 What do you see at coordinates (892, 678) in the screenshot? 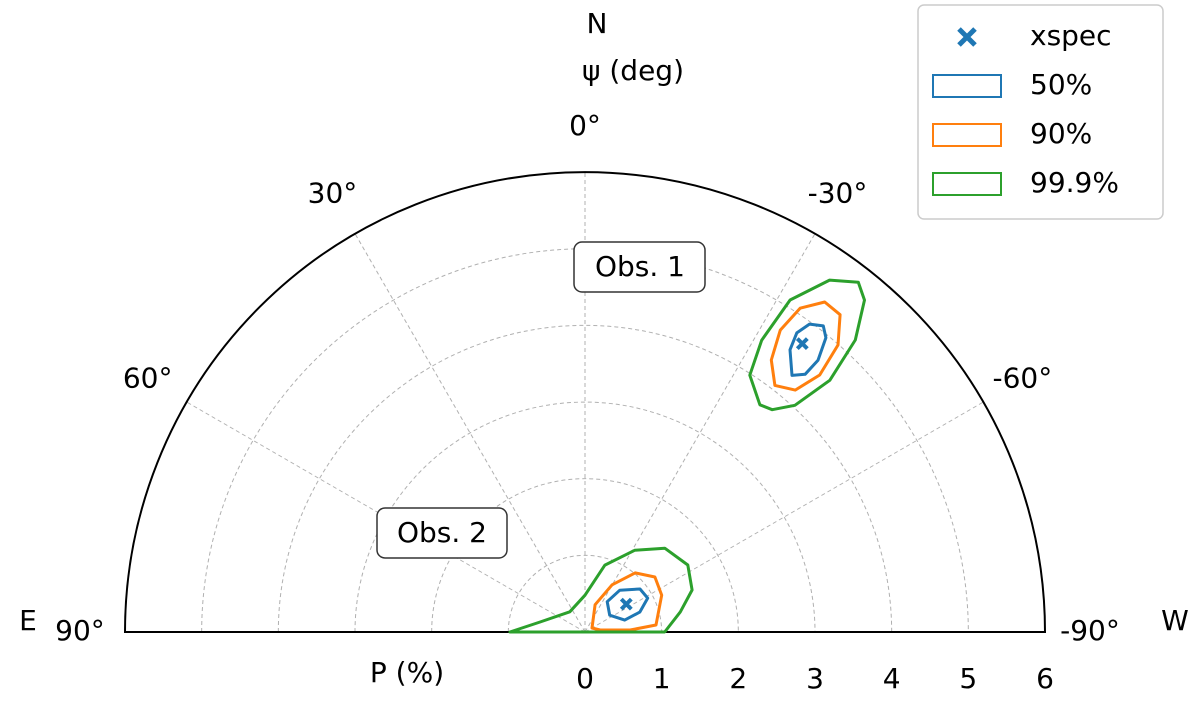
I see `r-tick-label: 4` at bounding box center [892, 678].